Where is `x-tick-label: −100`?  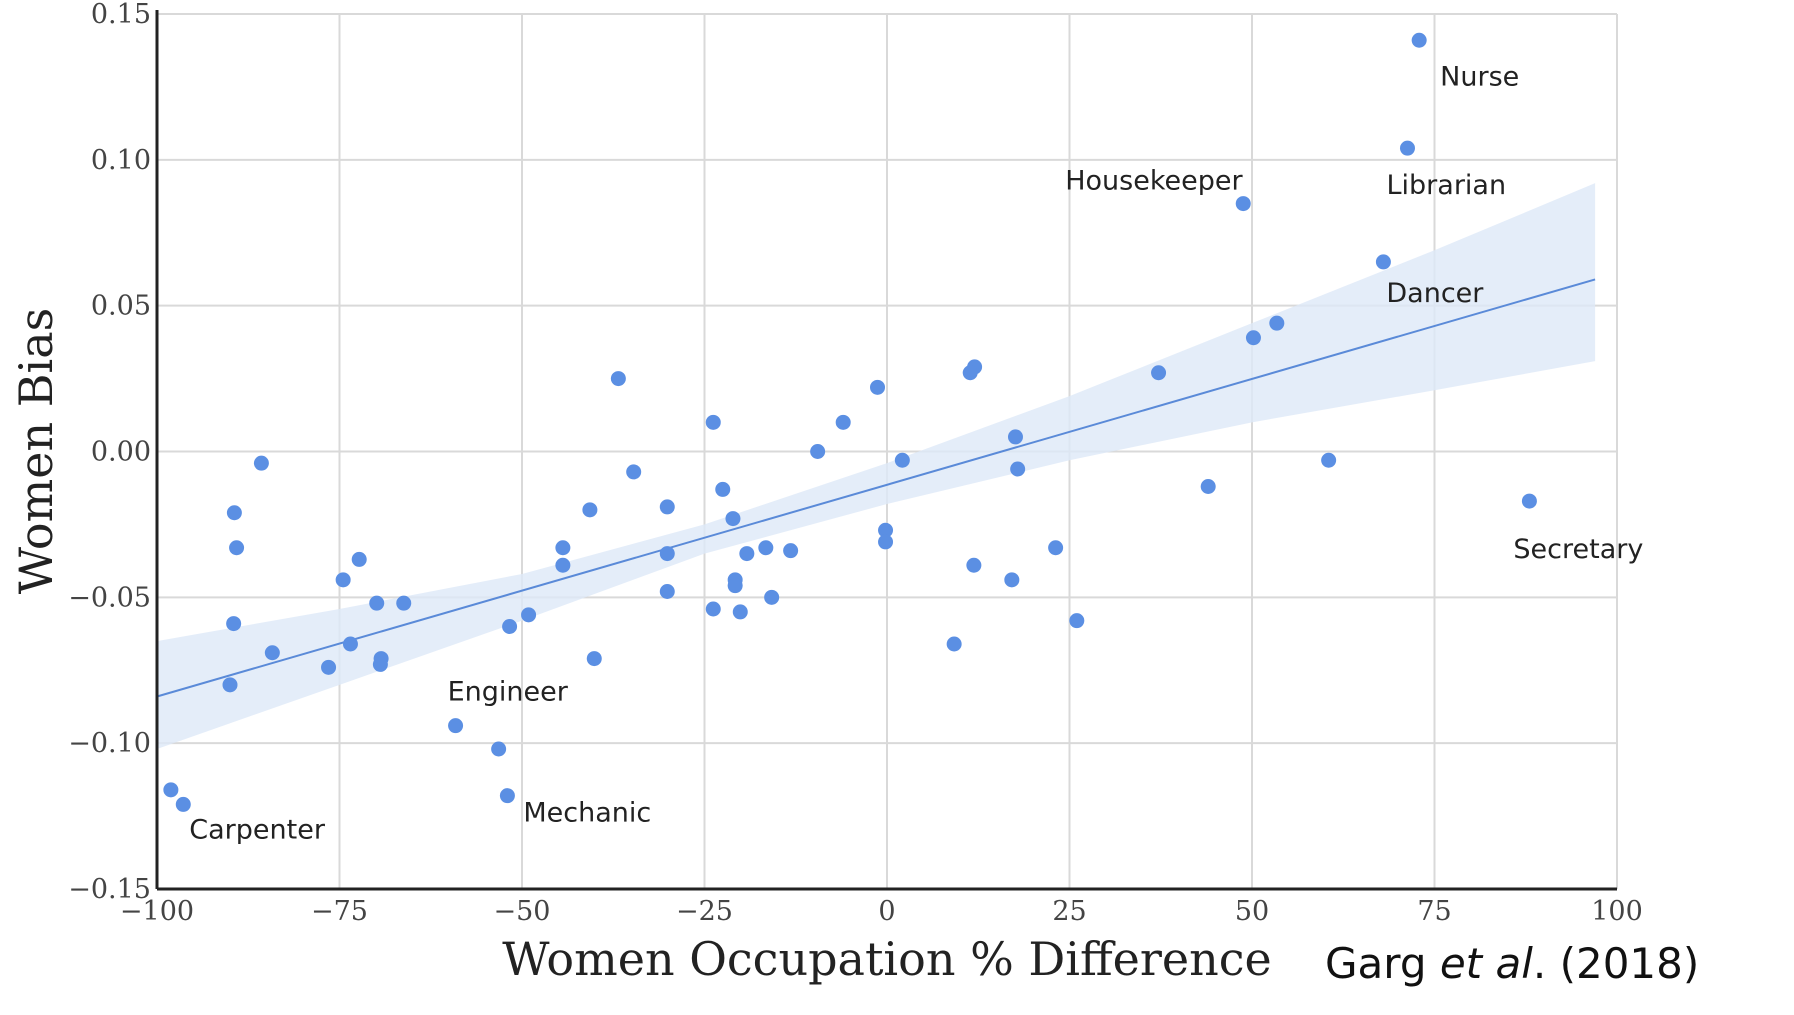
x-tick-label: −100 is located at coordinates (157, 911).